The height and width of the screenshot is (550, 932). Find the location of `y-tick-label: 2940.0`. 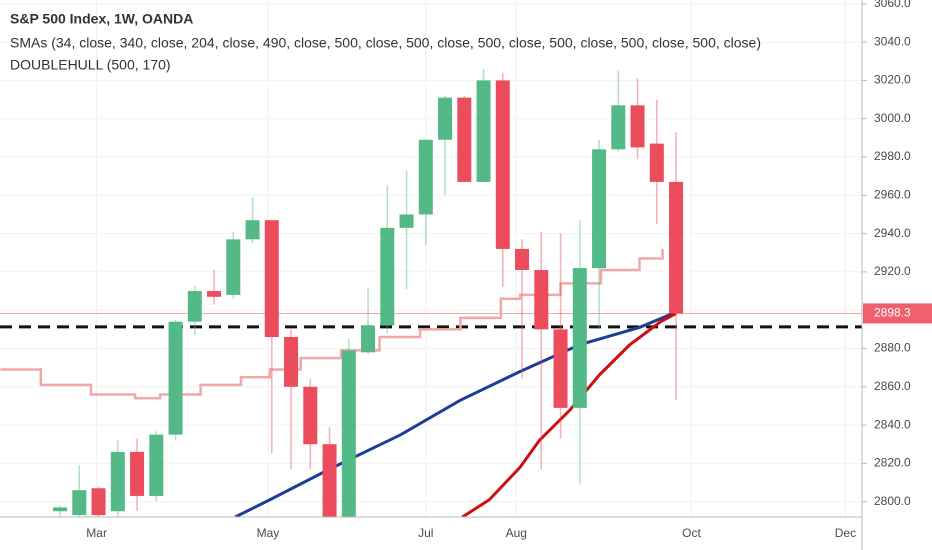

y-tick-label: 2940.0 is located at coordinates (892, 233).